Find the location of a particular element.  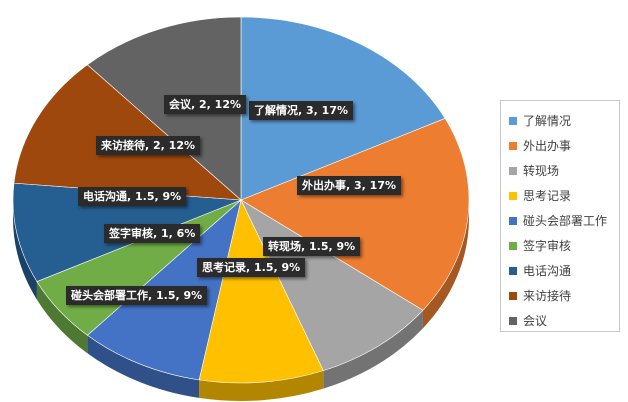

legend-item: 转现场 is located at coordinates (564, 170).